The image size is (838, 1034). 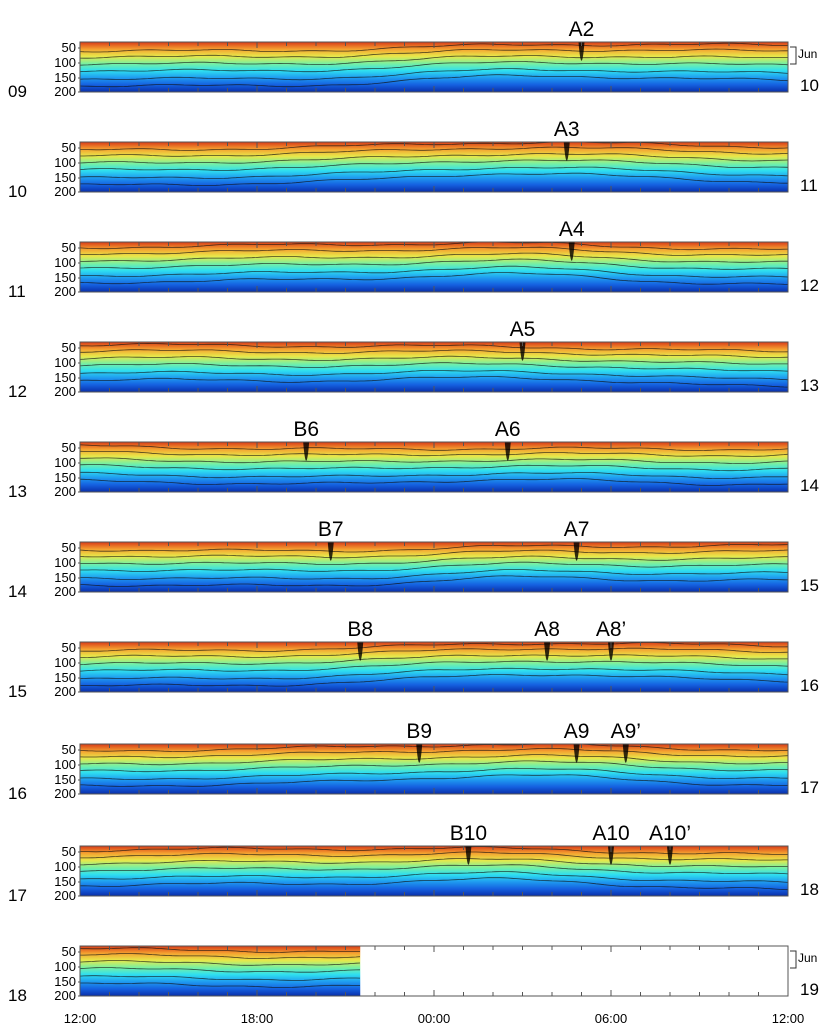 I want to click on event-label: B8, so click(x=360, y=629).